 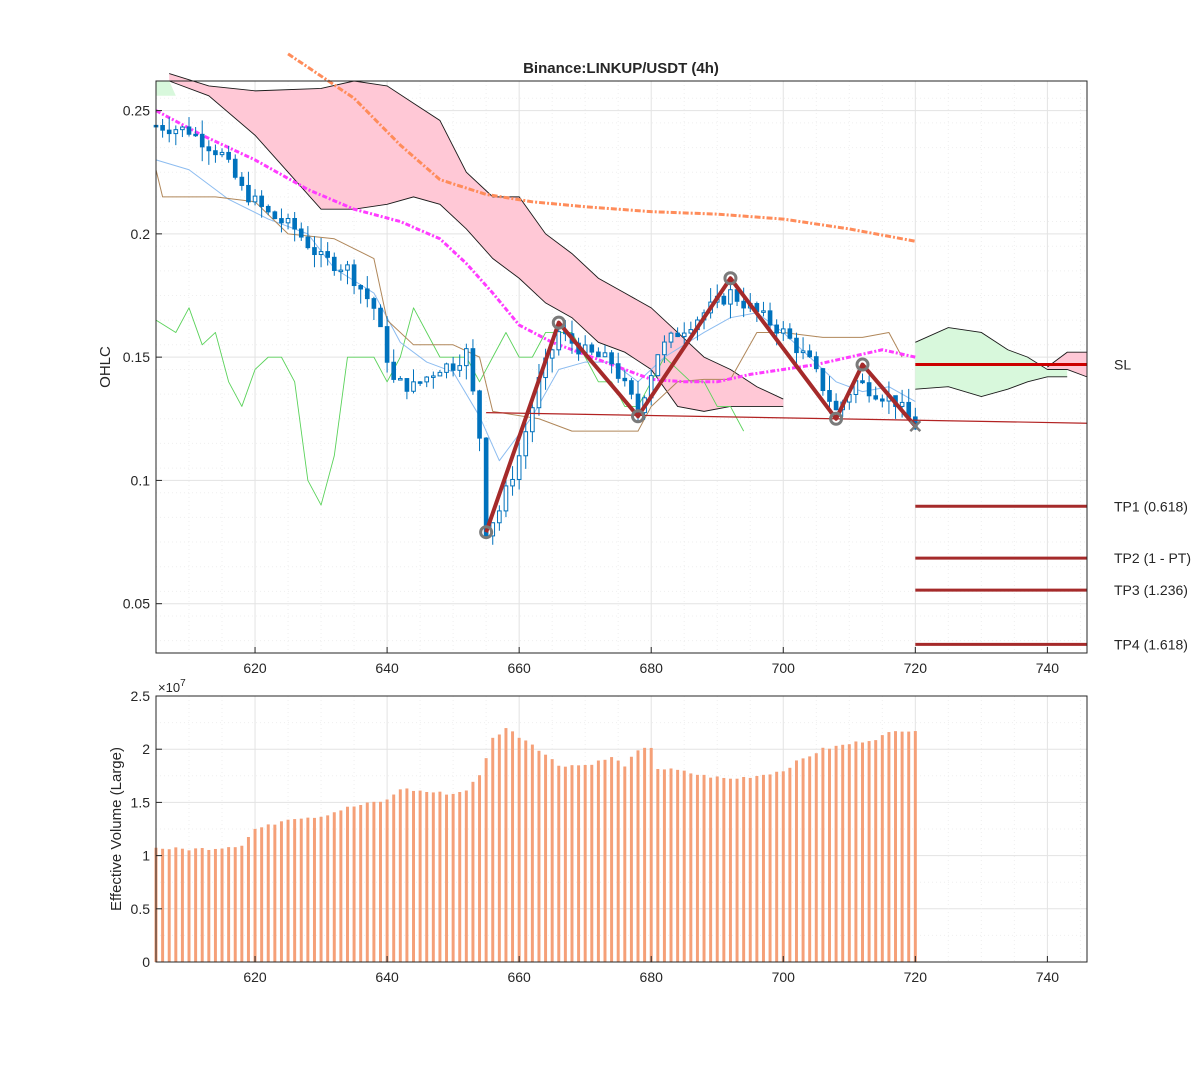 I want to click on y-tick-label: 2.5, so click(x=141, y=696).